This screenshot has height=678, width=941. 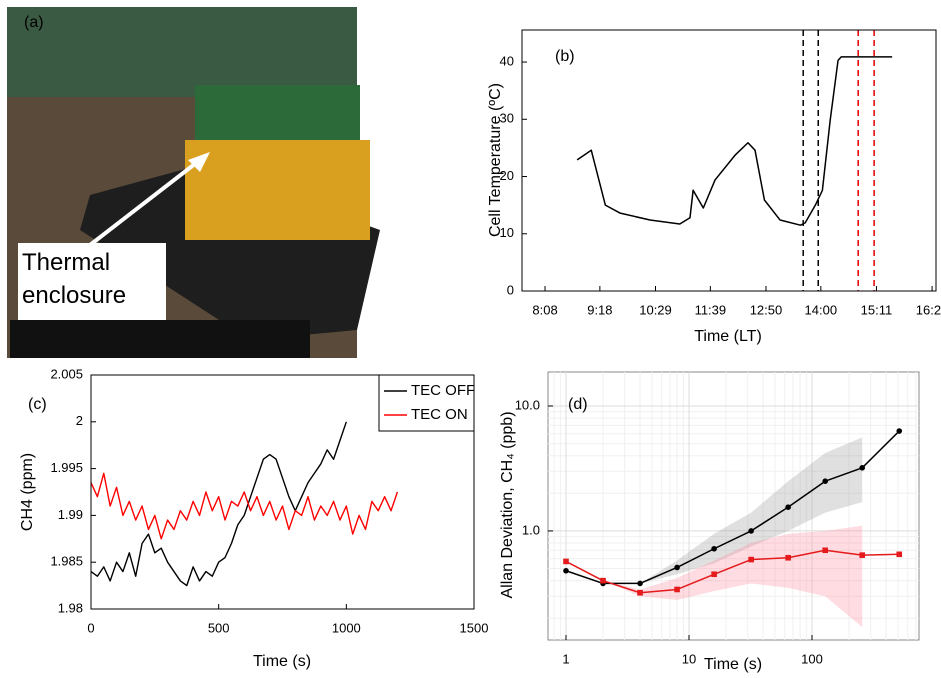 What do you see at coordinates (474, 627) in the screenshot?
I see `x-tick-label: 1500` at bounding box center [474, 627].